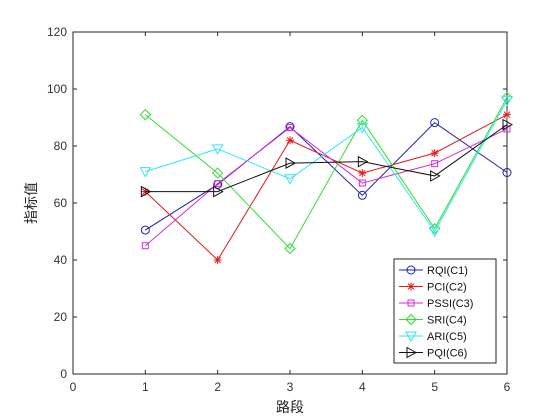 The height and width of the screenshot is (420, 560). Describe the element at coordinates (290, 387) in the screenshot. I see `x-tick-label: 3` at that location.